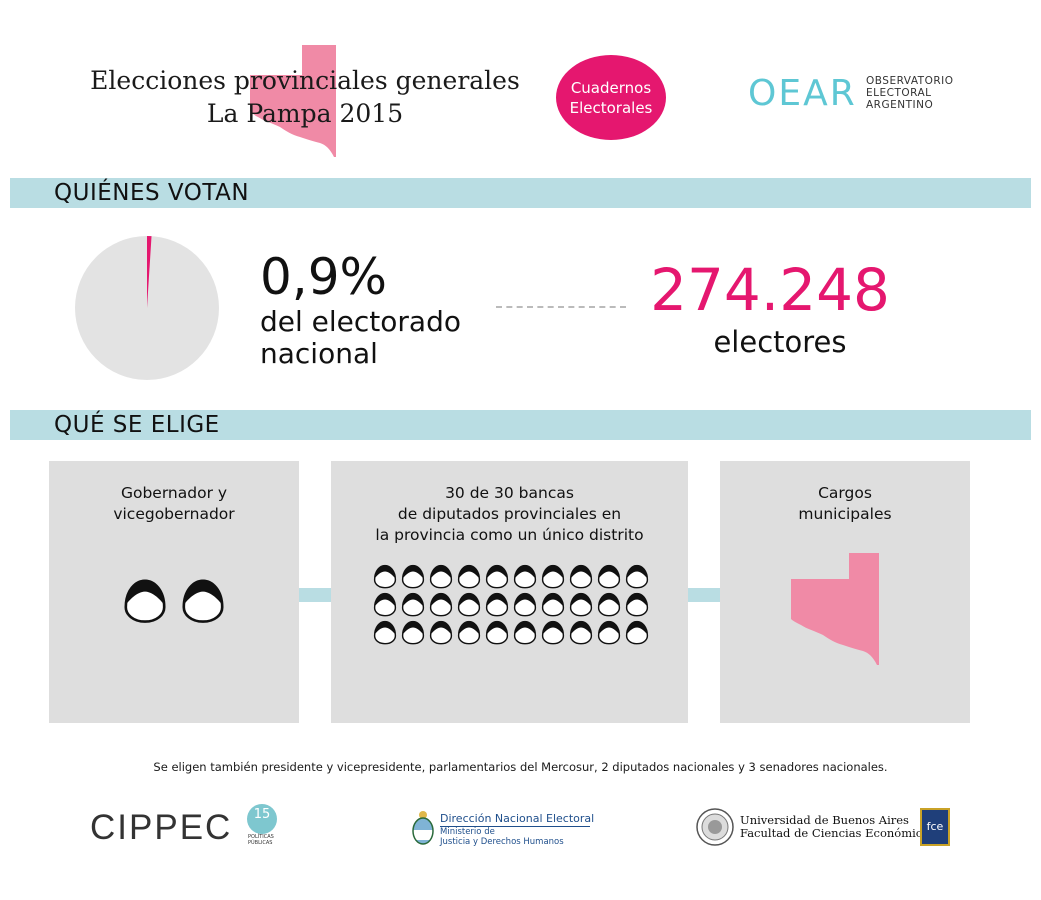  Describe the element at coordinates (174, 493) in the screenshot. I see `card-governor-line-1: Gobernador y` at that location.